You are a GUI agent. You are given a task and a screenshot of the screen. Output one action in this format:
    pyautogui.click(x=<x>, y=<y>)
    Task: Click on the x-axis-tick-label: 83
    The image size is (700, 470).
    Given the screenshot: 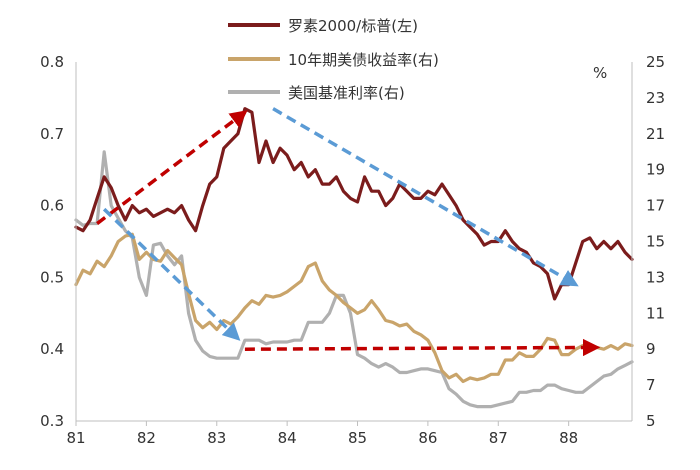 What is the action you would take?
    pyautogui.click(x=216, y=438)
    